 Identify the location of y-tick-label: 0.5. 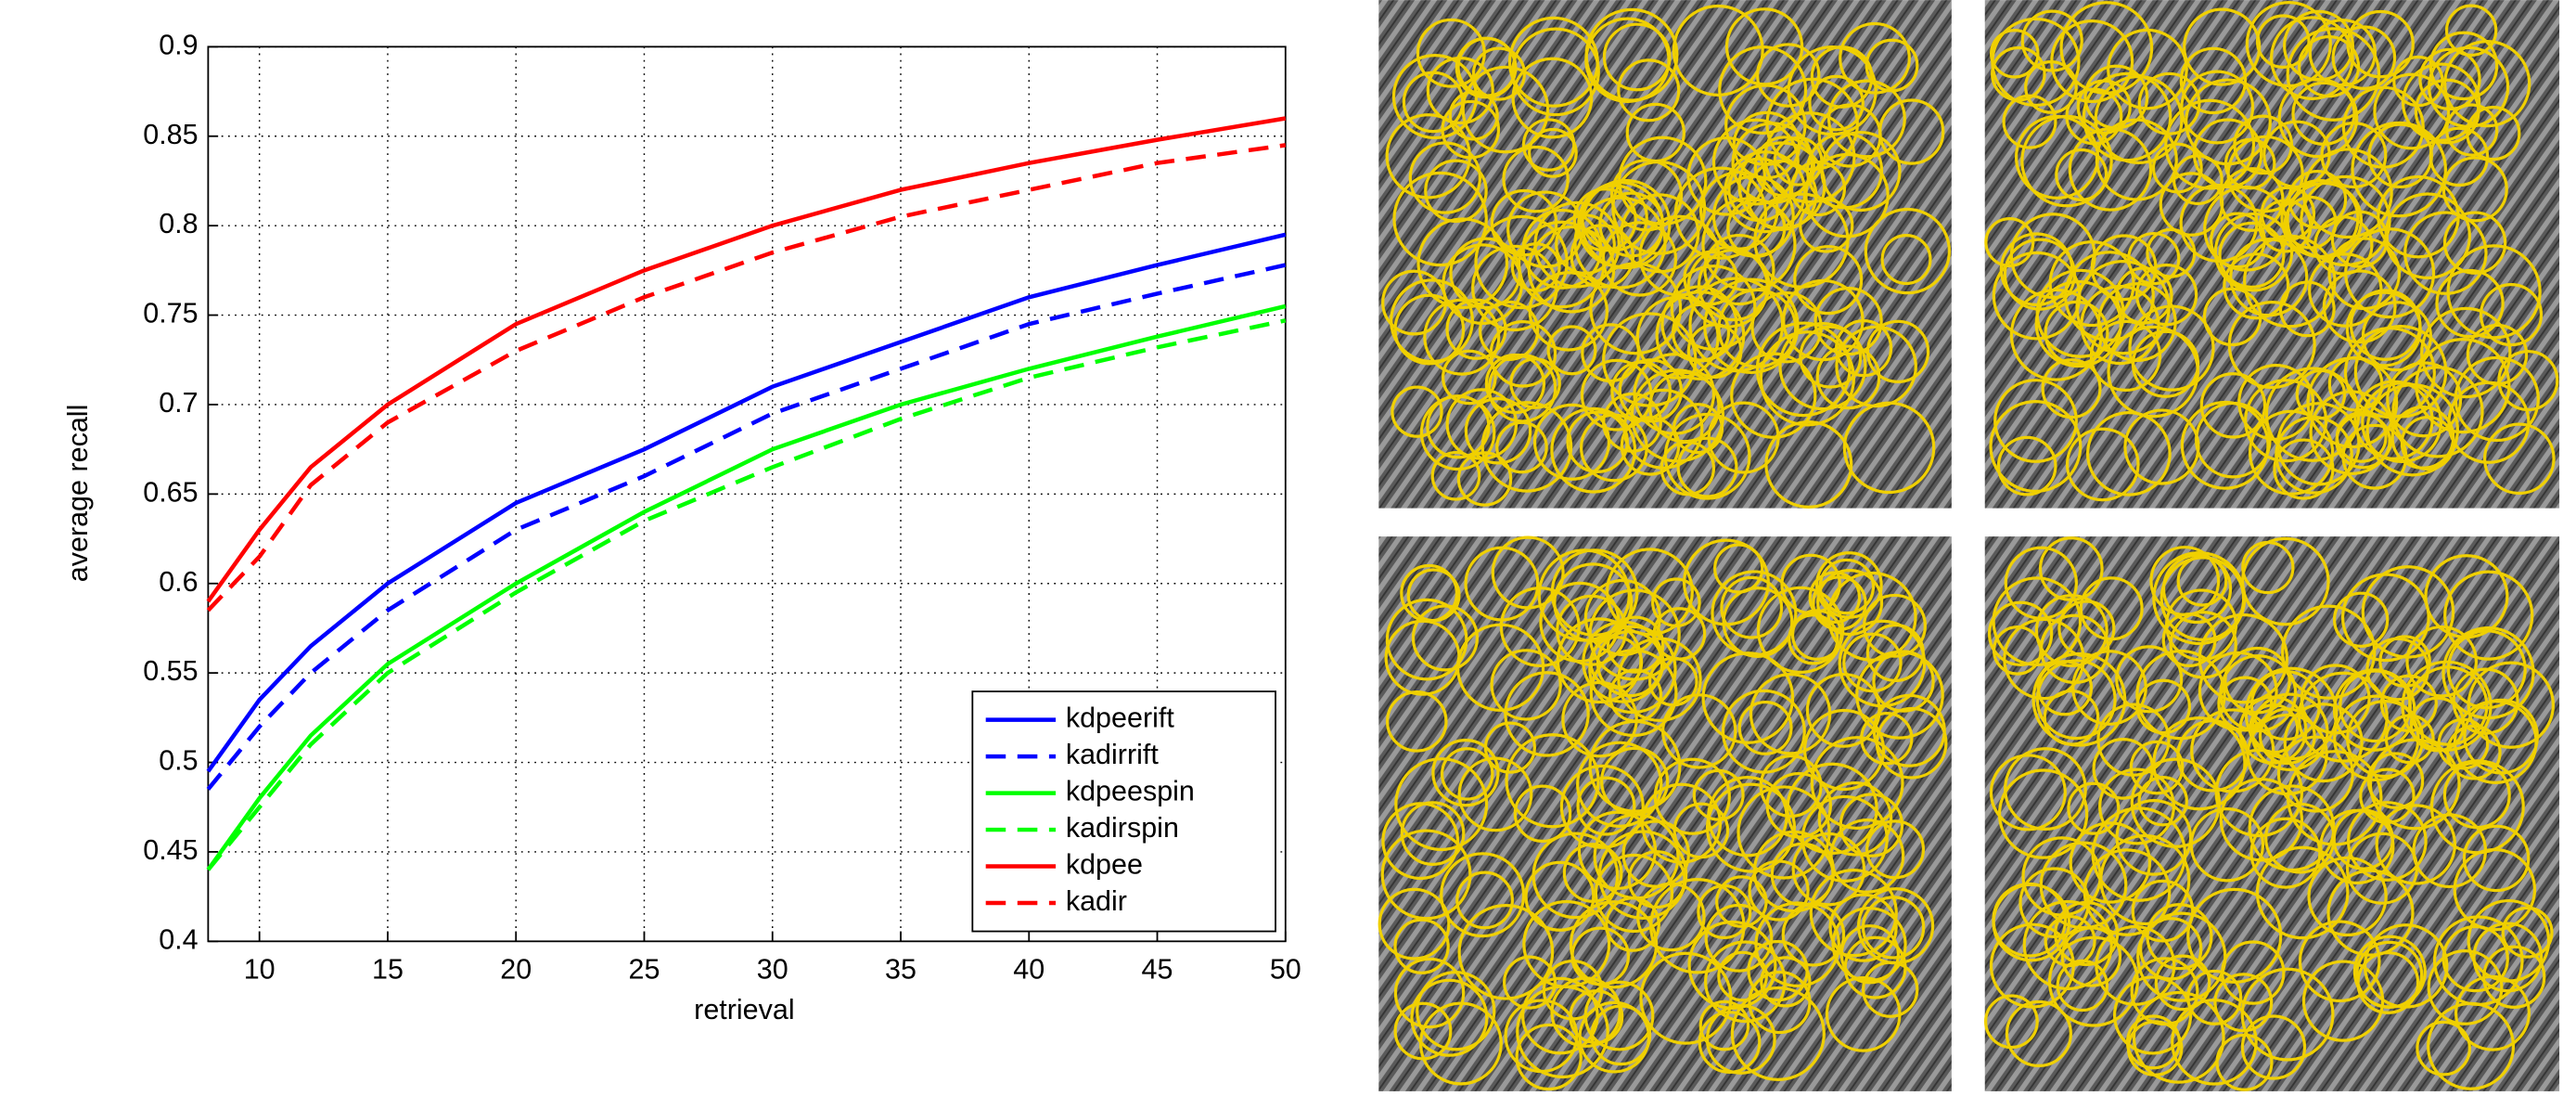
(178, 761).